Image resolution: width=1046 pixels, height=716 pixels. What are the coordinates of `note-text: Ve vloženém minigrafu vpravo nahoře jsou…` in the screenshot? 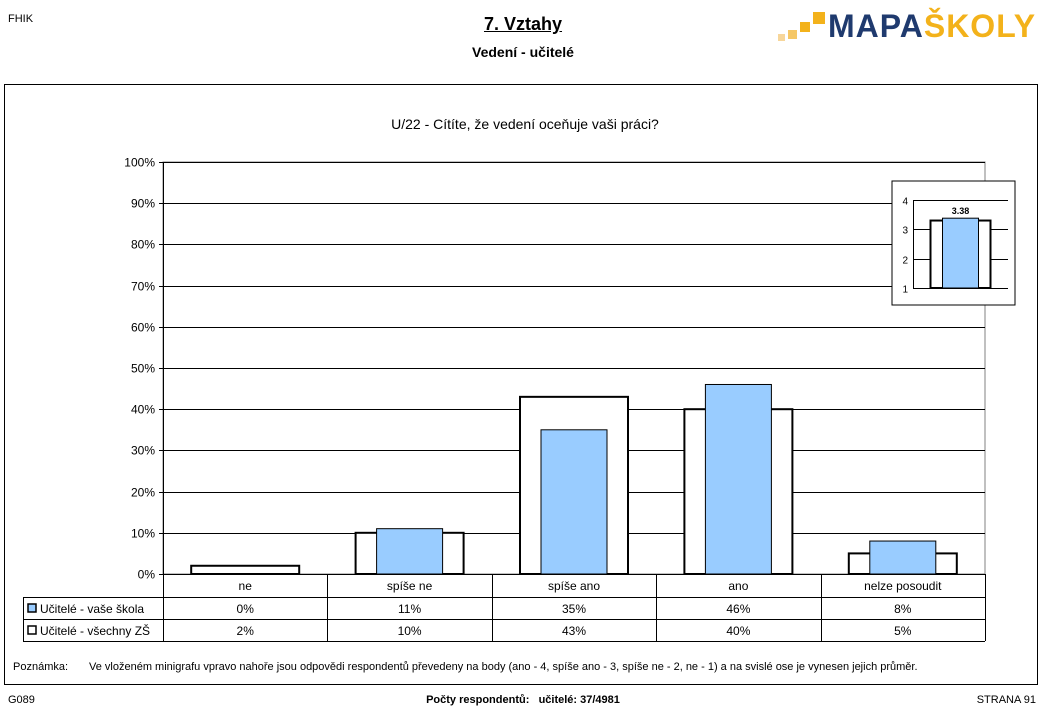 It's located at (503, 667).